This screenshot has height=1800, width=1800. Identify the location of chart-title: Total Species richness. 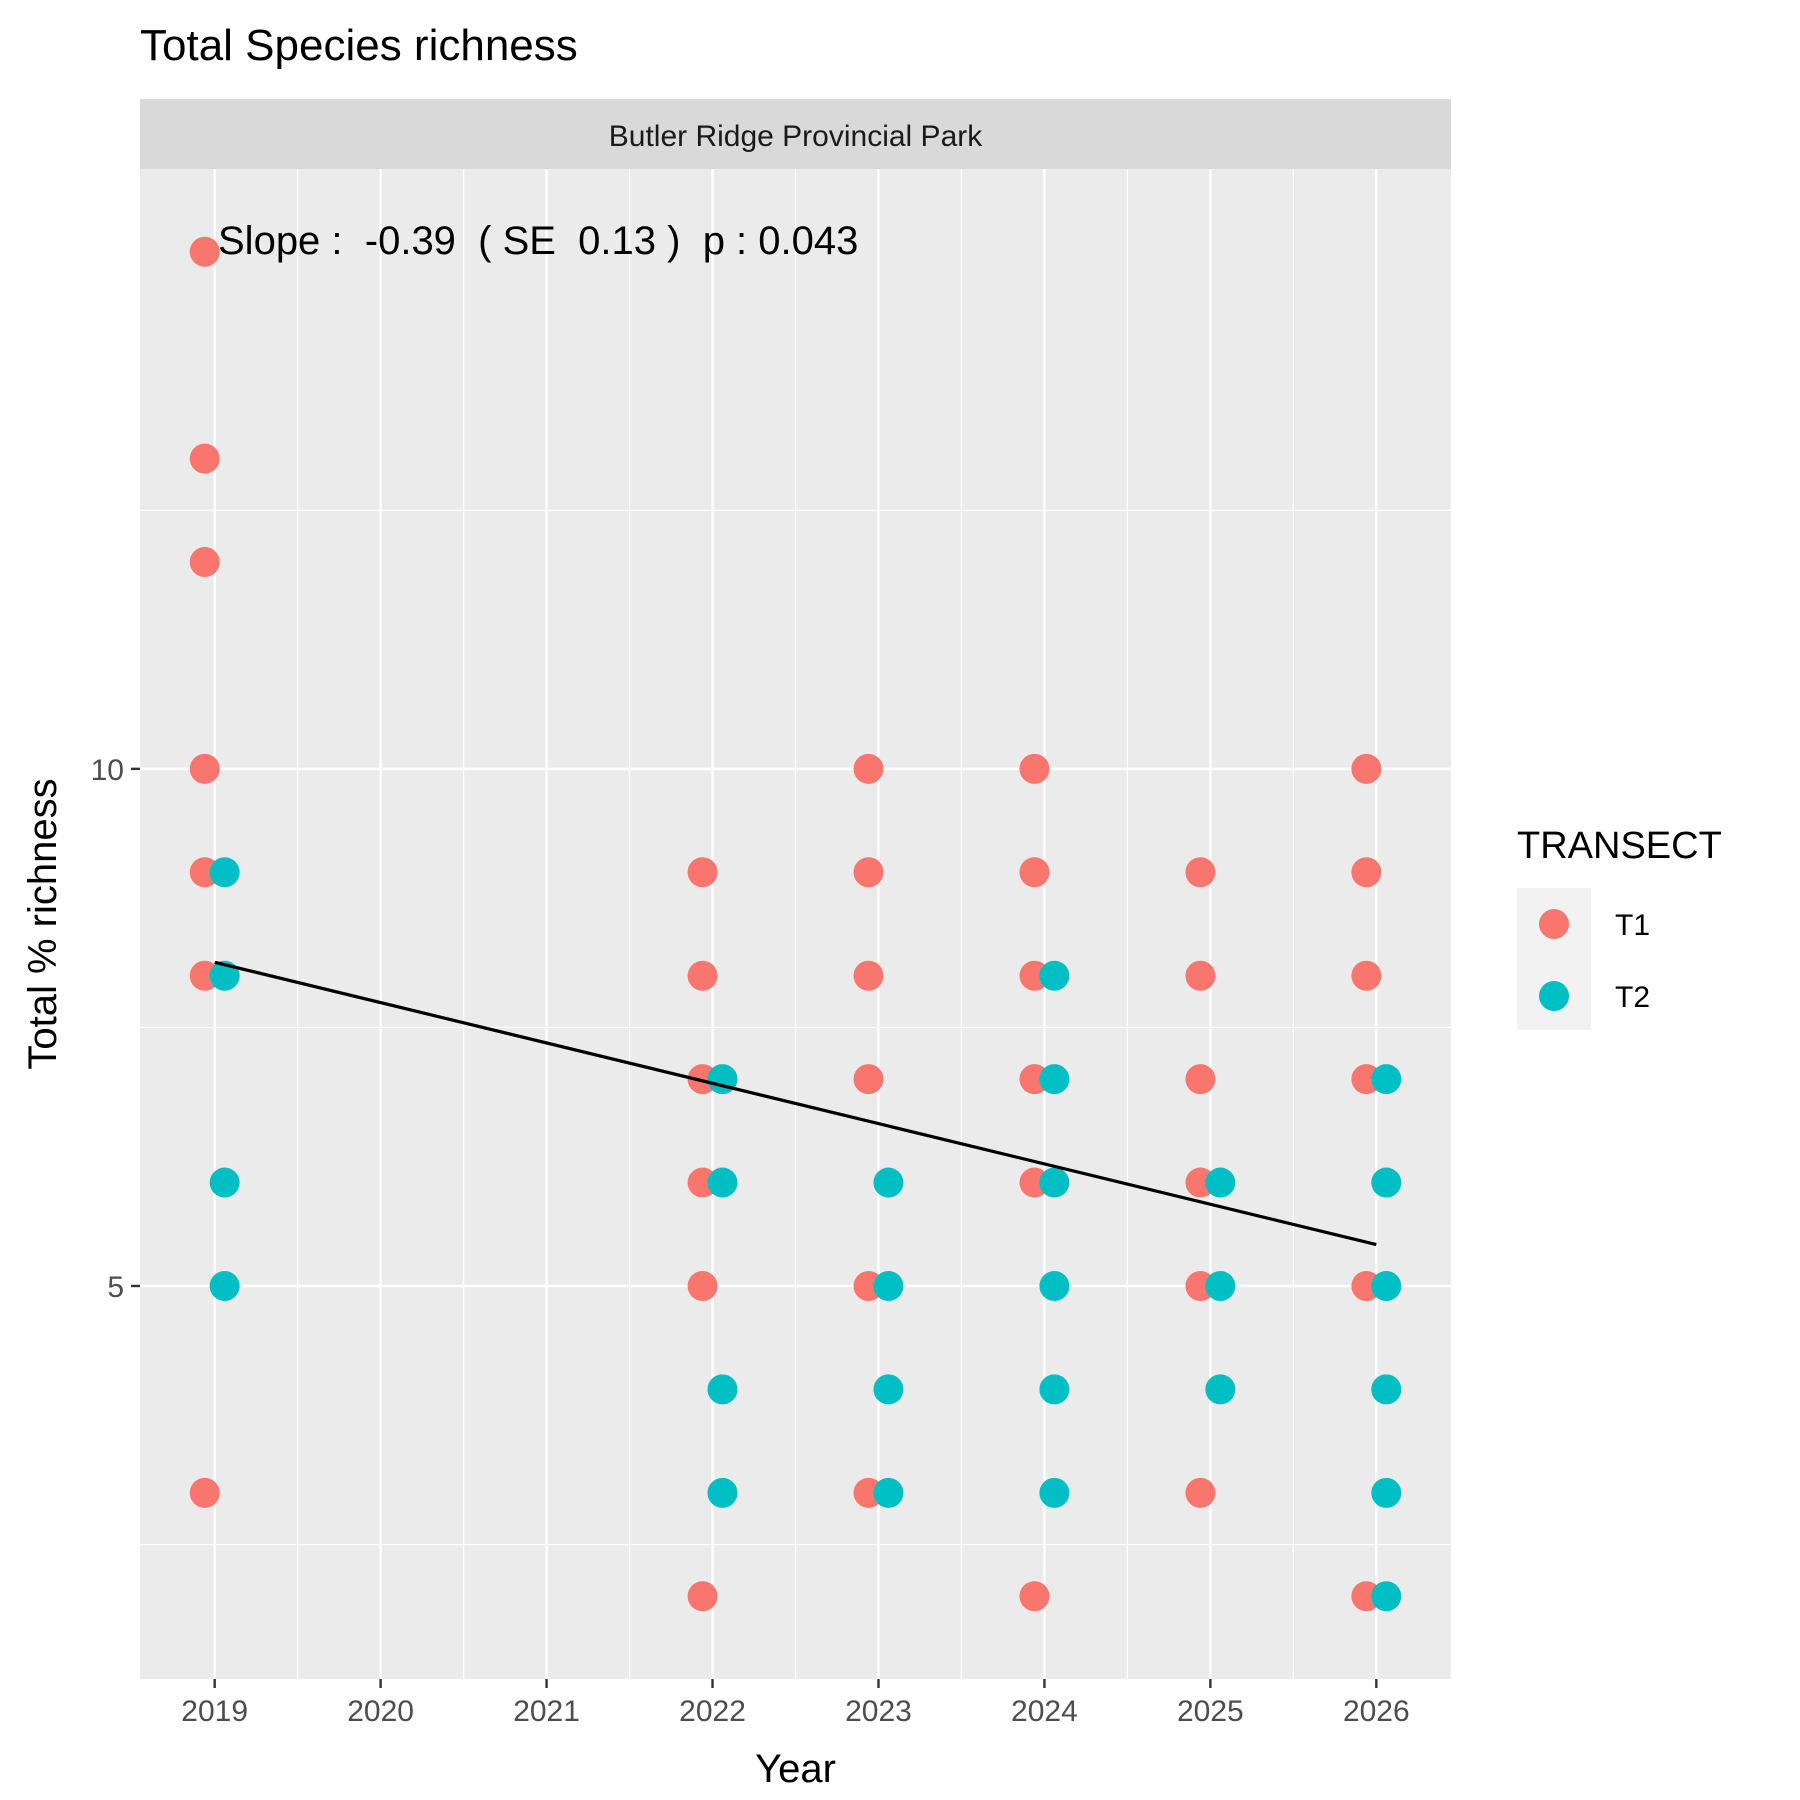
(359, 45).